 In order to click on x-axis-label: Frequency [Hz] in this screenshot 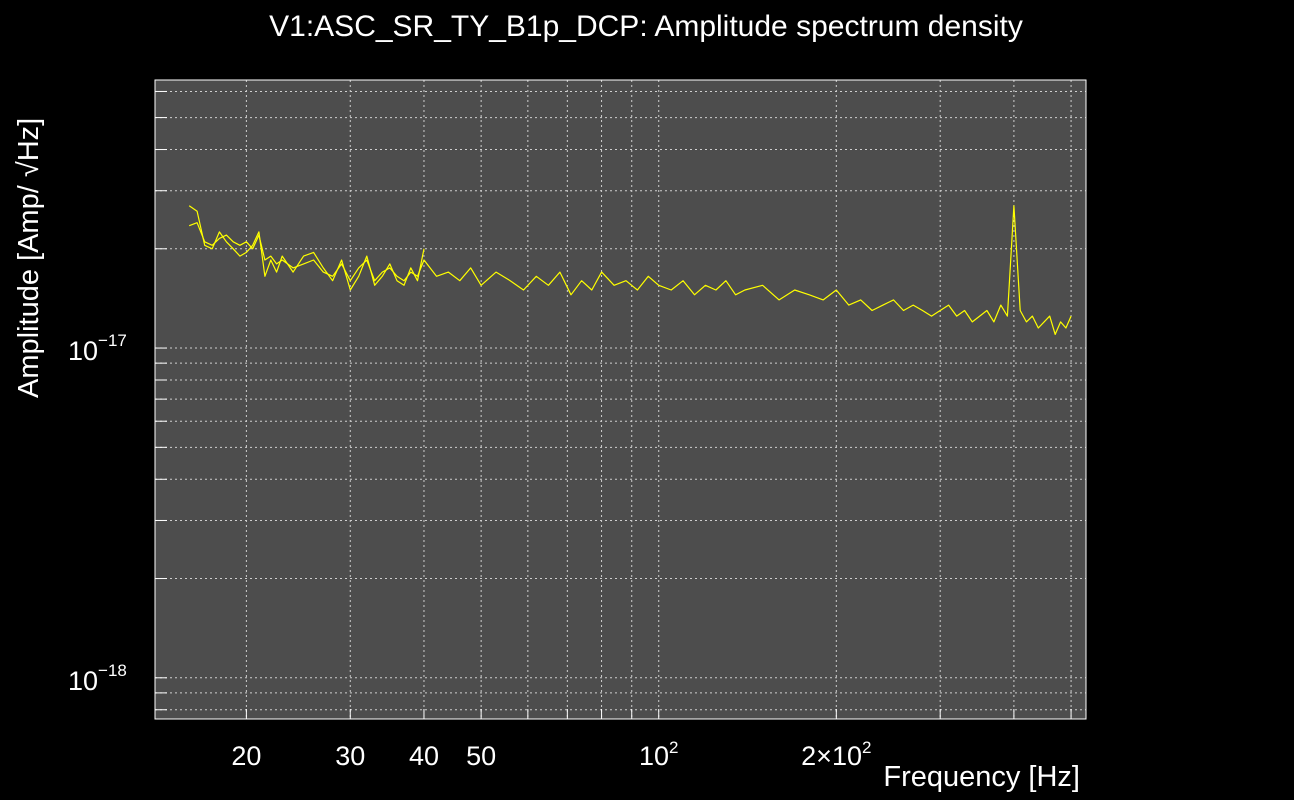, I will do `click(981, 777)`.